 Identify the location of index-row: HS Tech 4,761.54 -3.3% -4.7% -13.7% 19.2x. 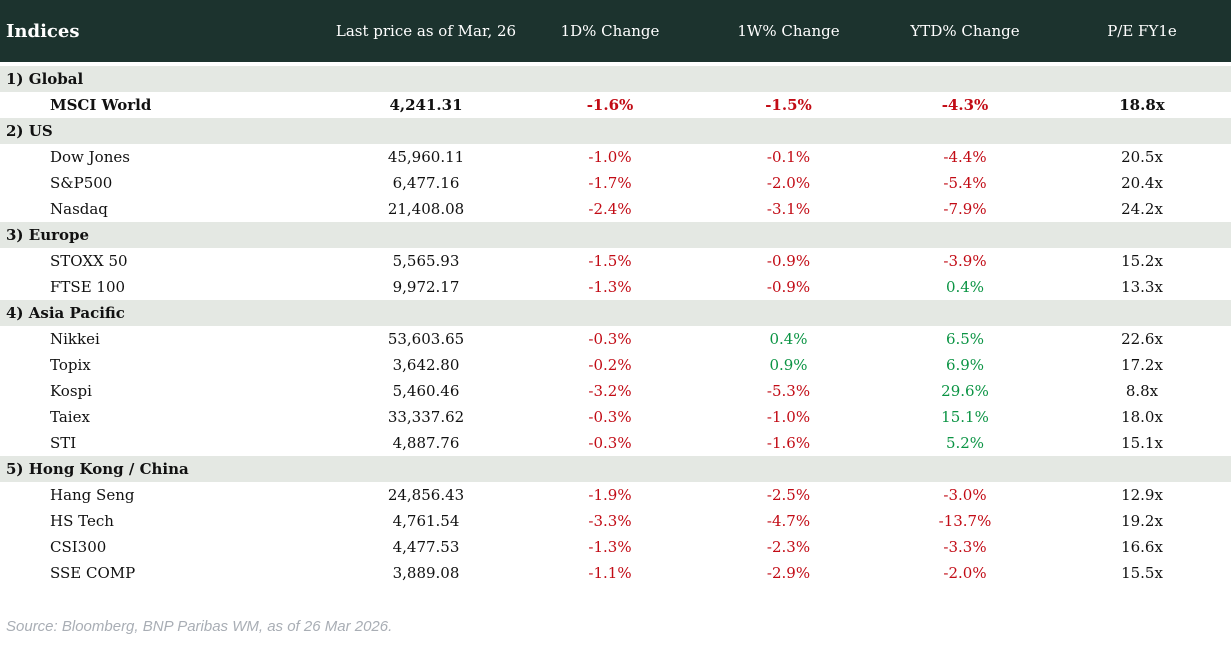
(615, 521).